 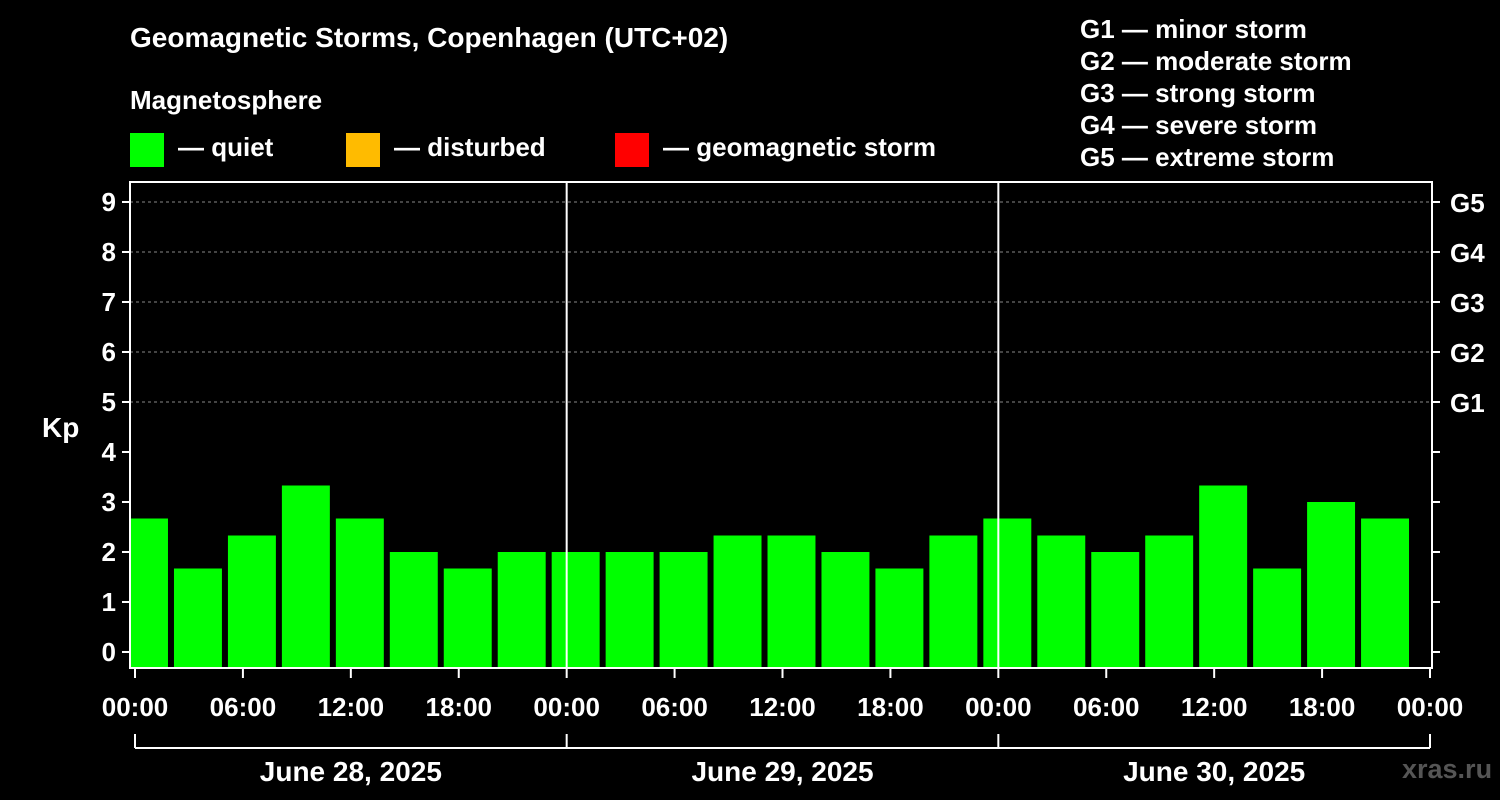 What do you see at coordinates (109, 202) in the screenshot?
I see `y-tick-label: 9` at bounding box center [109, 202].